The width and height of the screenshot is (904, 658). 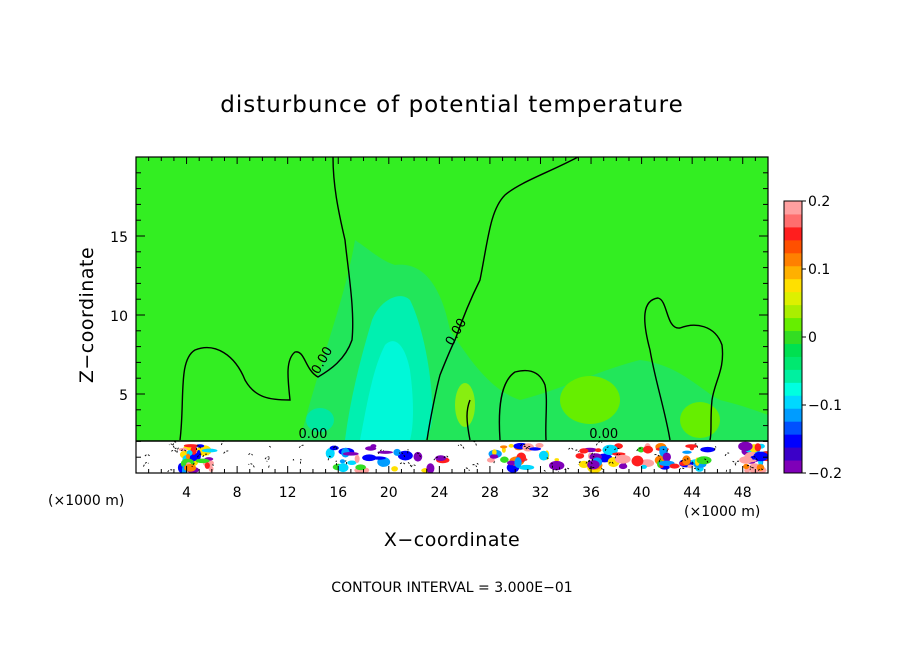 I want to click on x-tick-label: 28, so click(x=490, y=493).